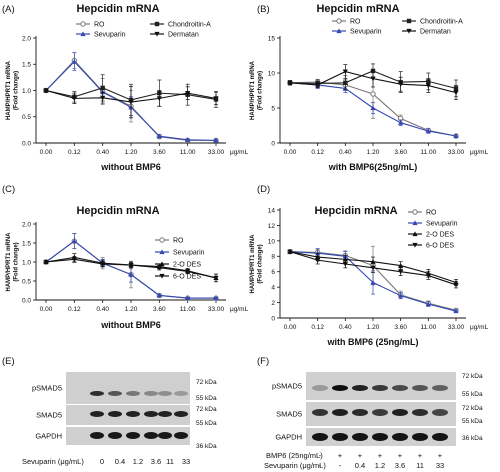 This screenshot has height=472, width=500. I want to click on y-tick-label: 0.5, so click(26, 117).